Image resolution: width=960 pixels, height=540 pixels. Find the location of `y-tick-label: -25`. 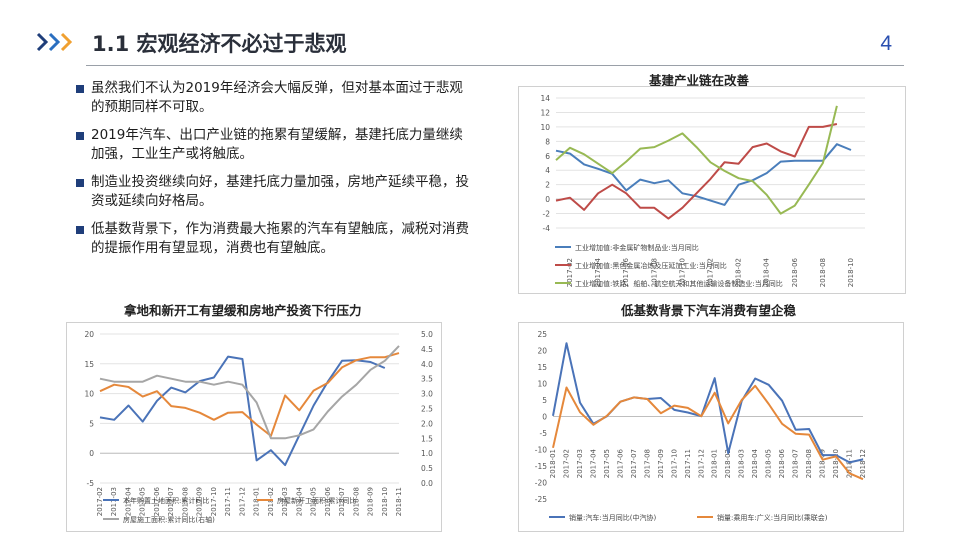

y-tick-label: -25 is located at coordinates (541, 499).